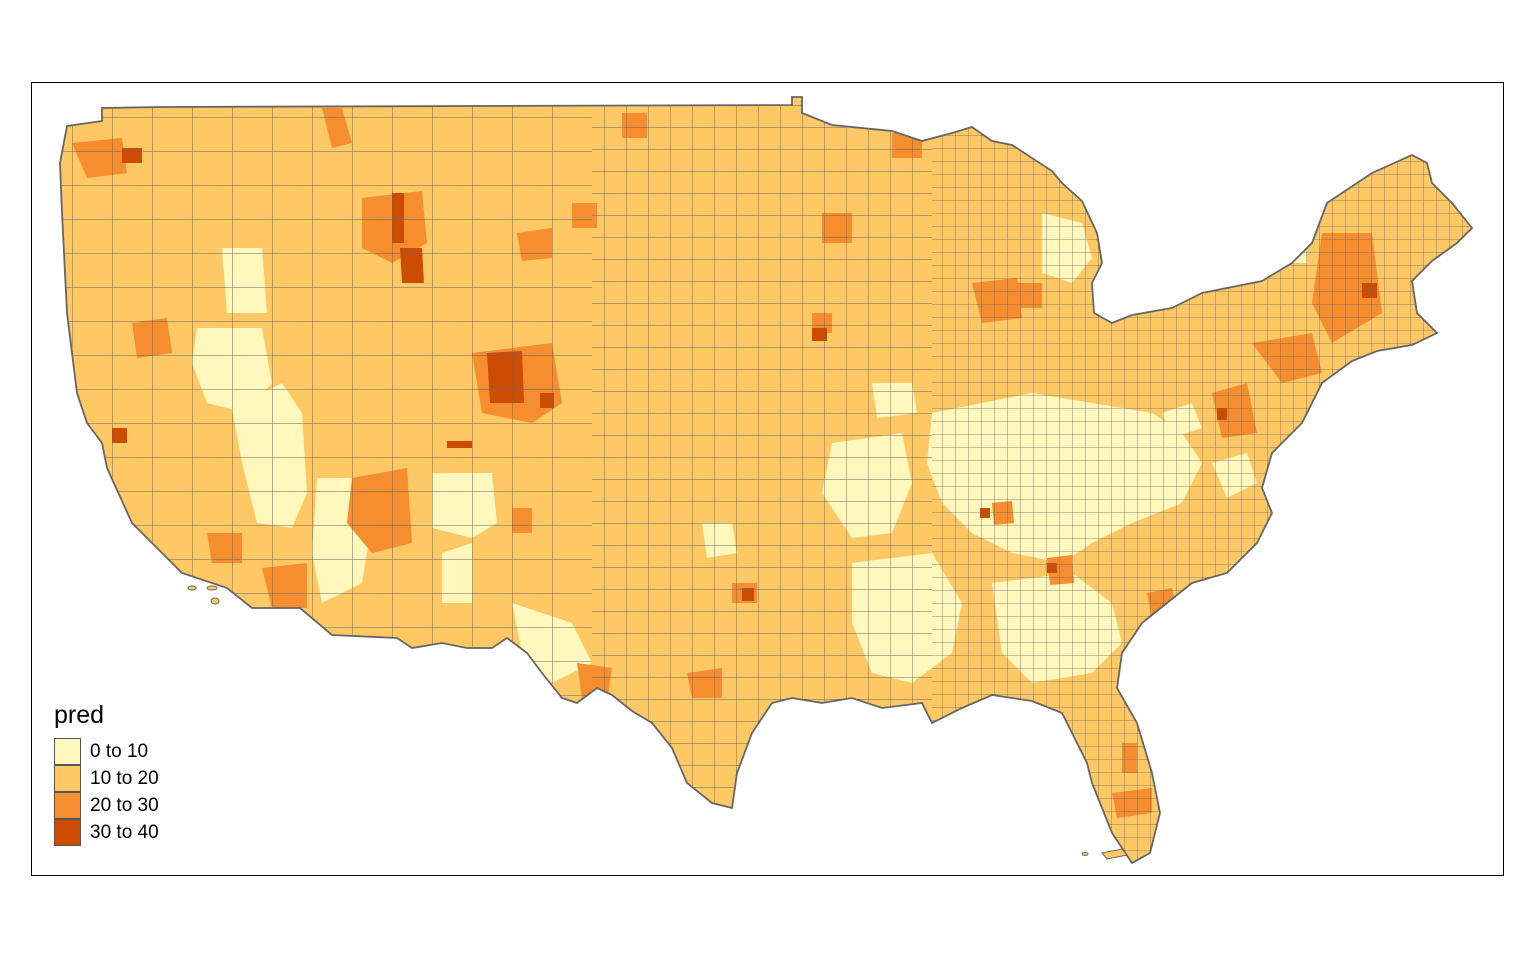 This screenshot has height=960, width=1536. What do you see at coordinates (1085, 854) in the screenshot?
I see `key-west` at bounding box center [1085, 854].